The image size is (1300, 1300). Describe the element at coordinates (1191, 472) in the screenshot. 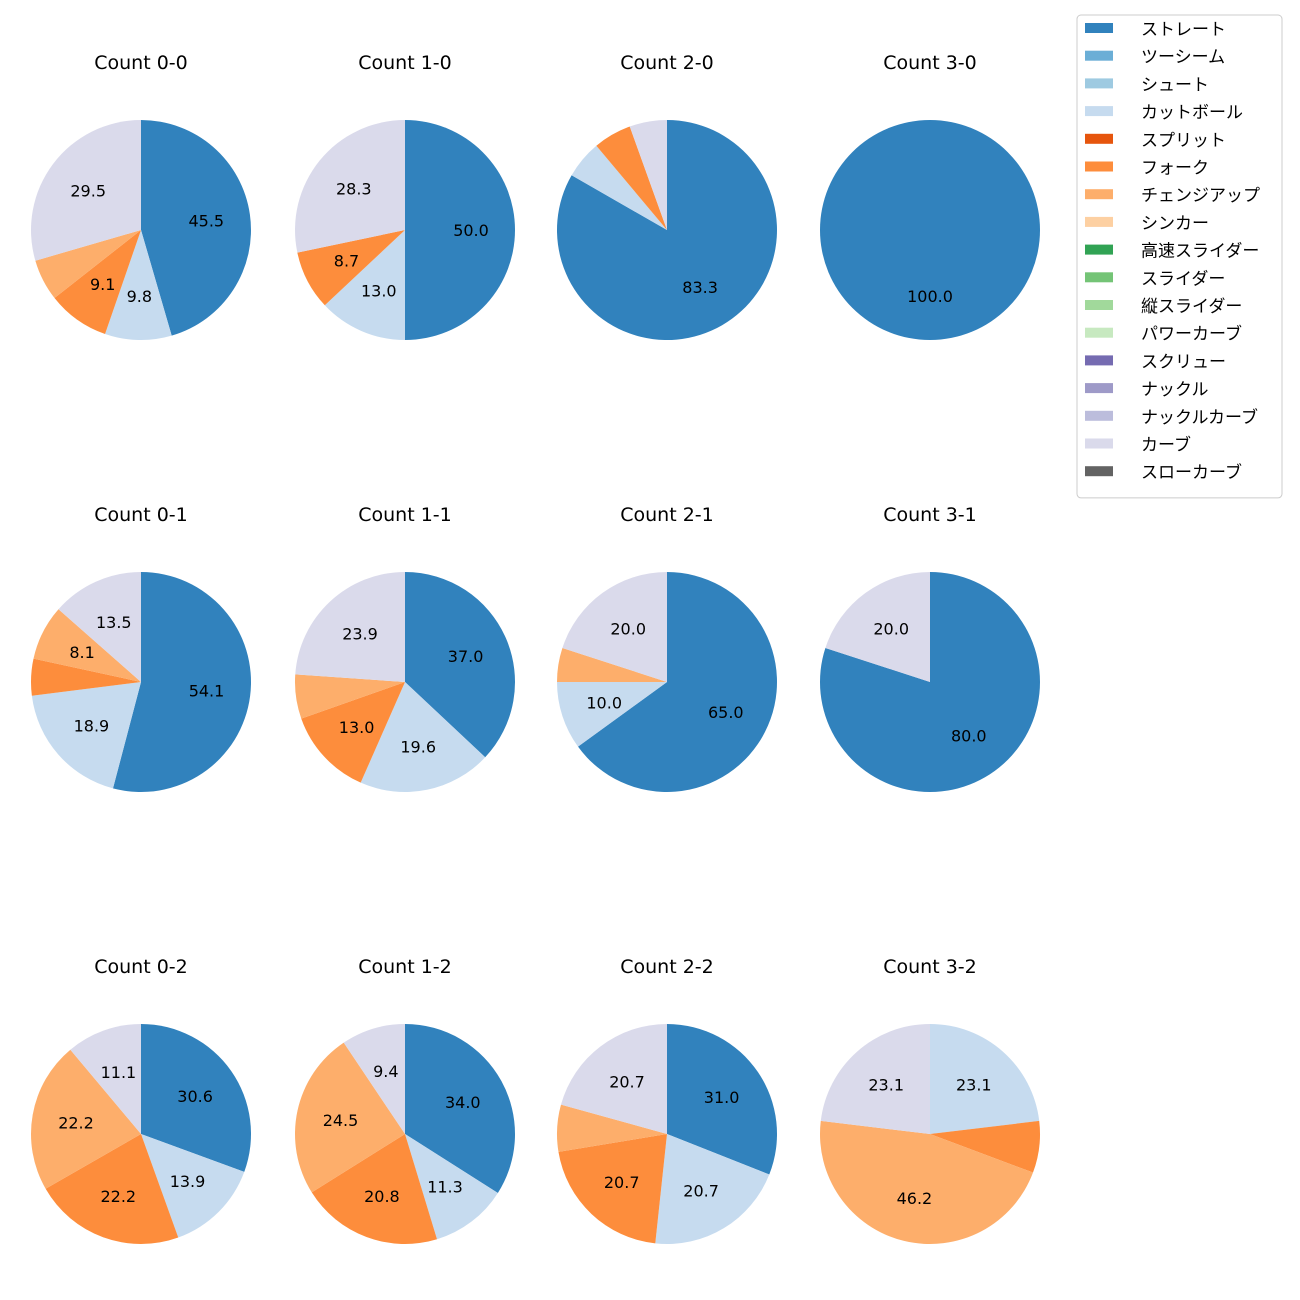

I see `legend-entry-label: スローカーブ` at that location.